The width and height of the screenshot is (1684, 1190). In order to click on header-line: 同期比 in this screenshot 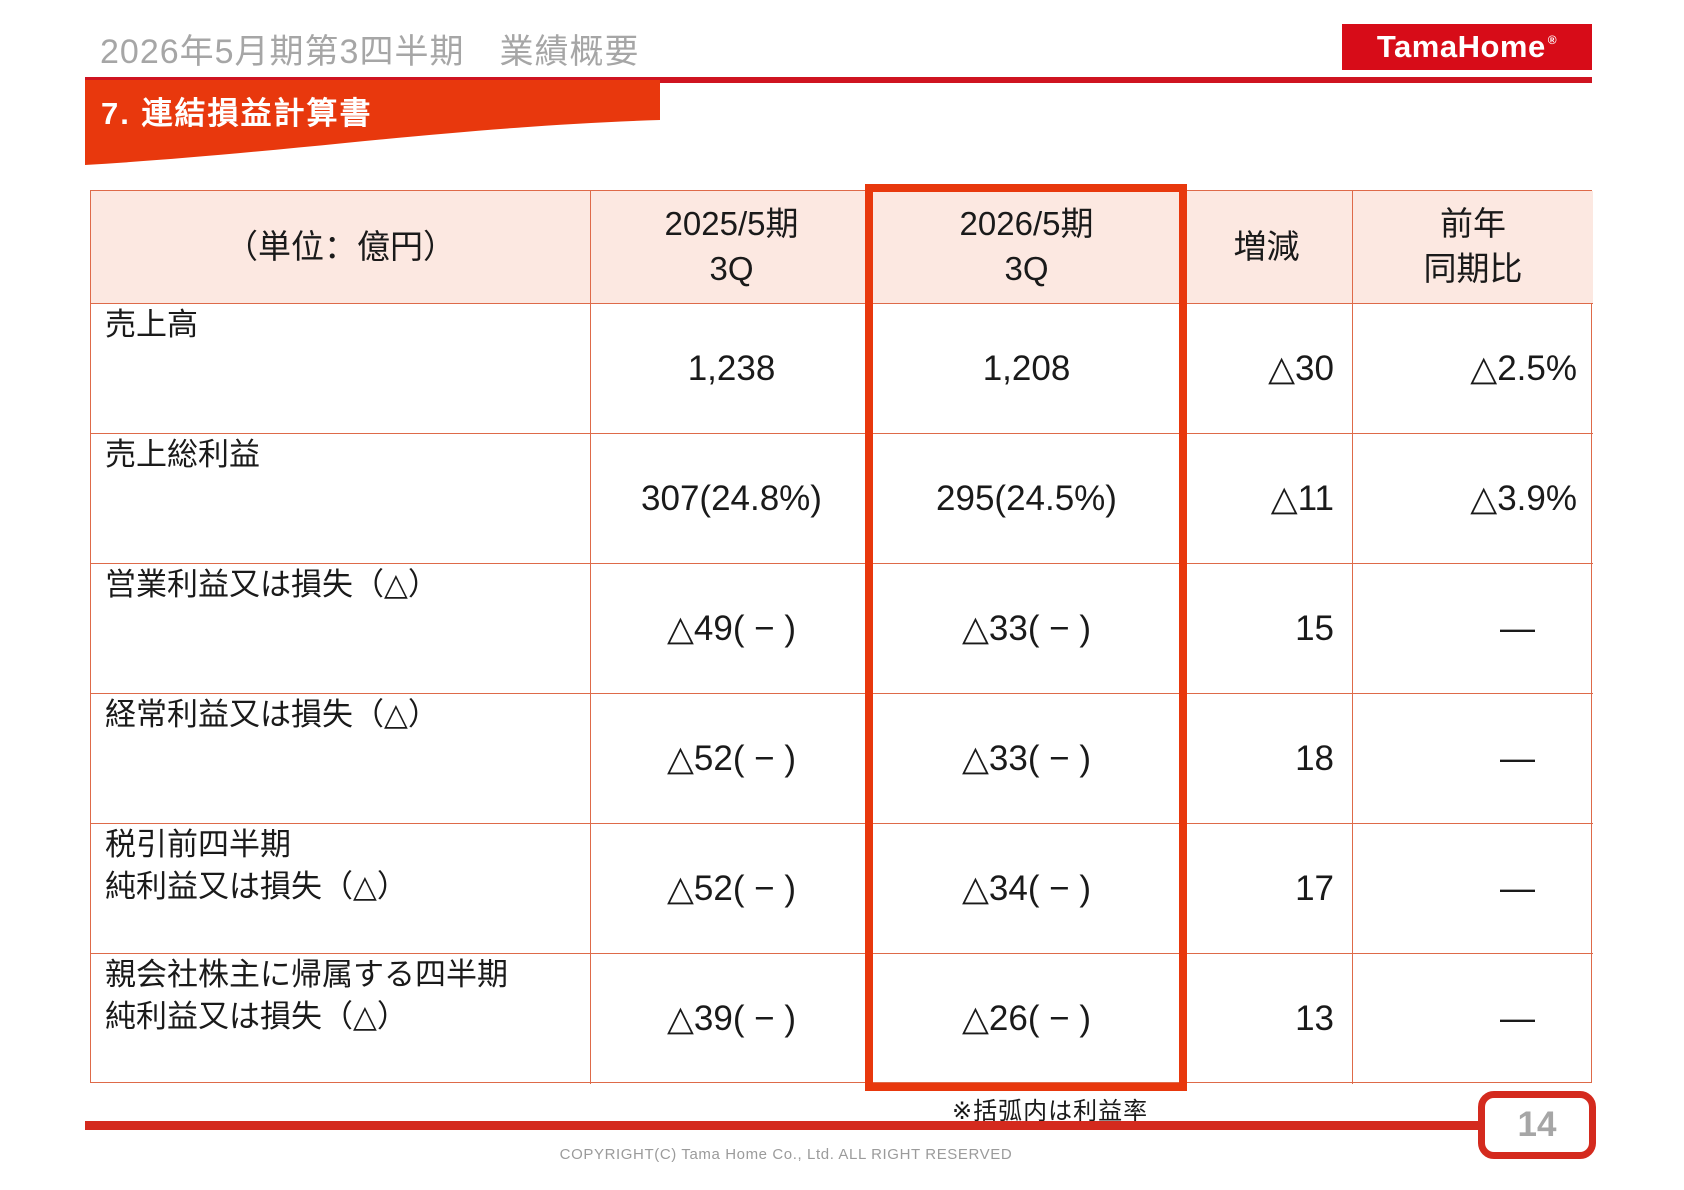, I will do `click(1473, 268)`.